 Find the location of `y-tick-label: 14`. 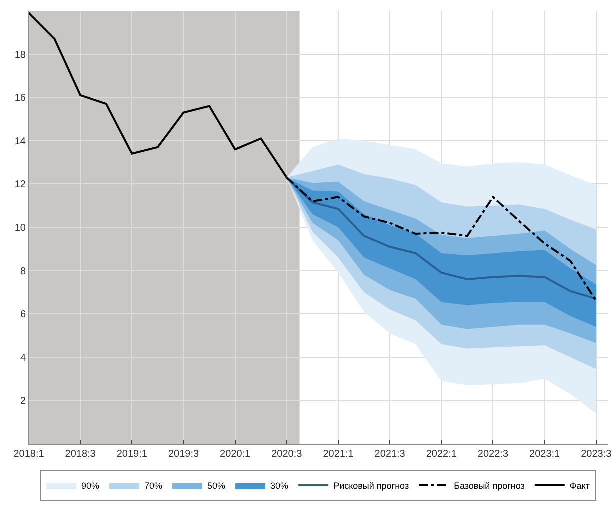

y-tick-label: 14 is located at coordinates (20, 142).